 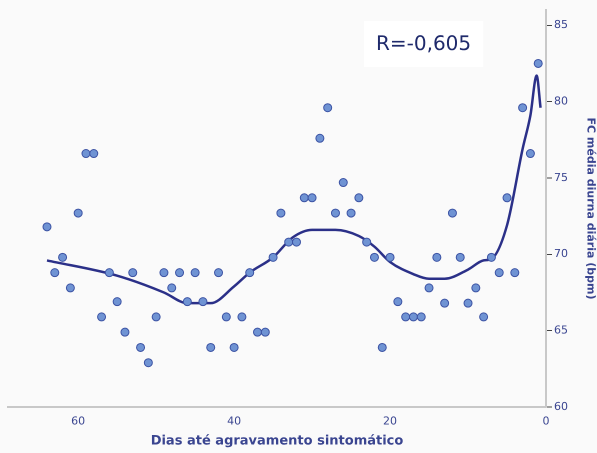 I want to click on y-tick-label: 75, so click(x=561, y=177).